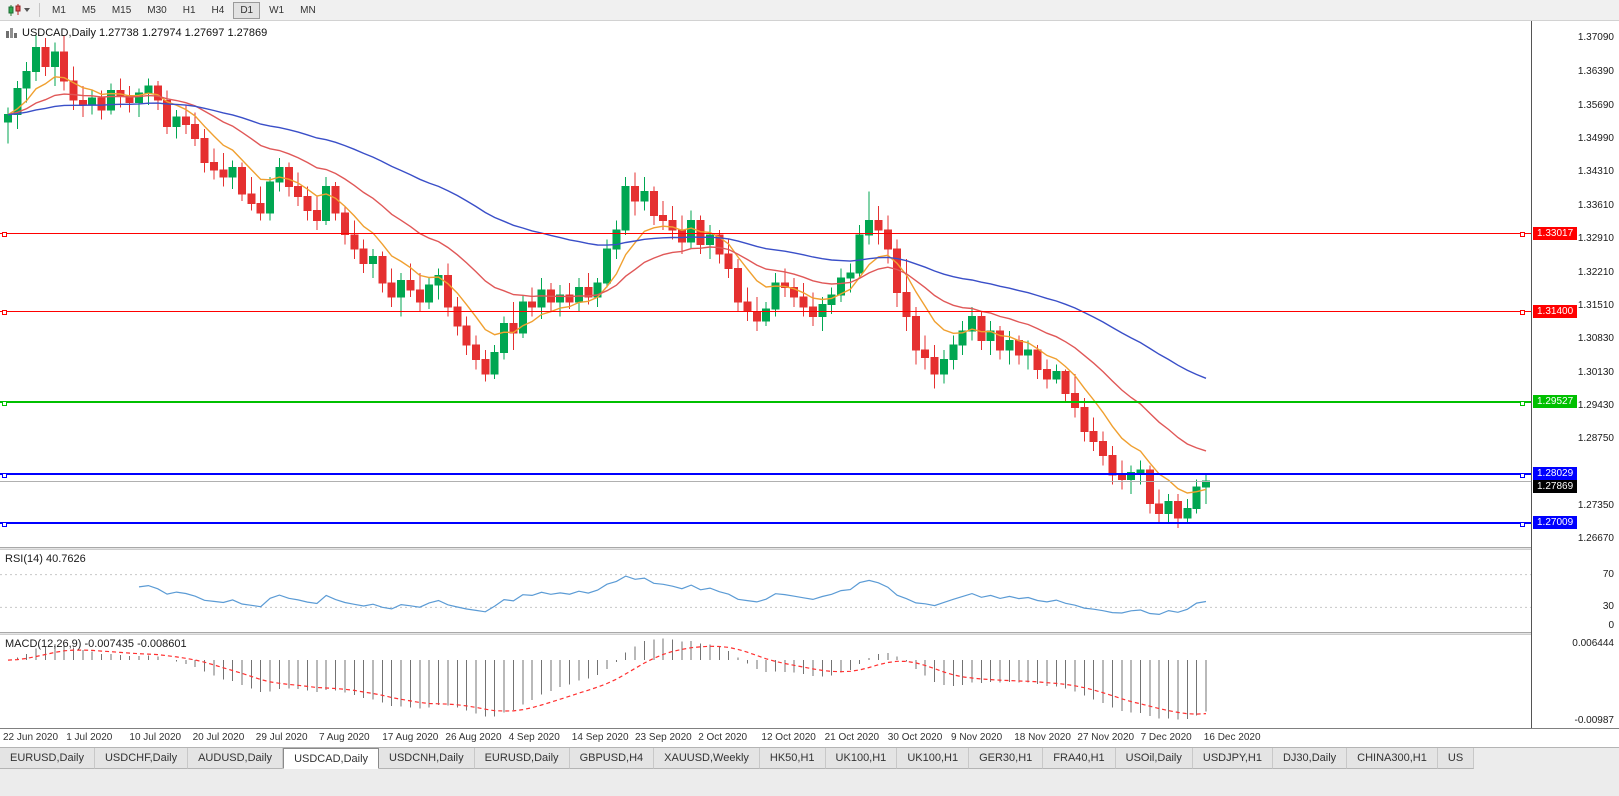 This screenshot has width=1619, height=796. I want to click on chart-tab-audusd-daily: AUDUSD,Daily, so click(236, 758).